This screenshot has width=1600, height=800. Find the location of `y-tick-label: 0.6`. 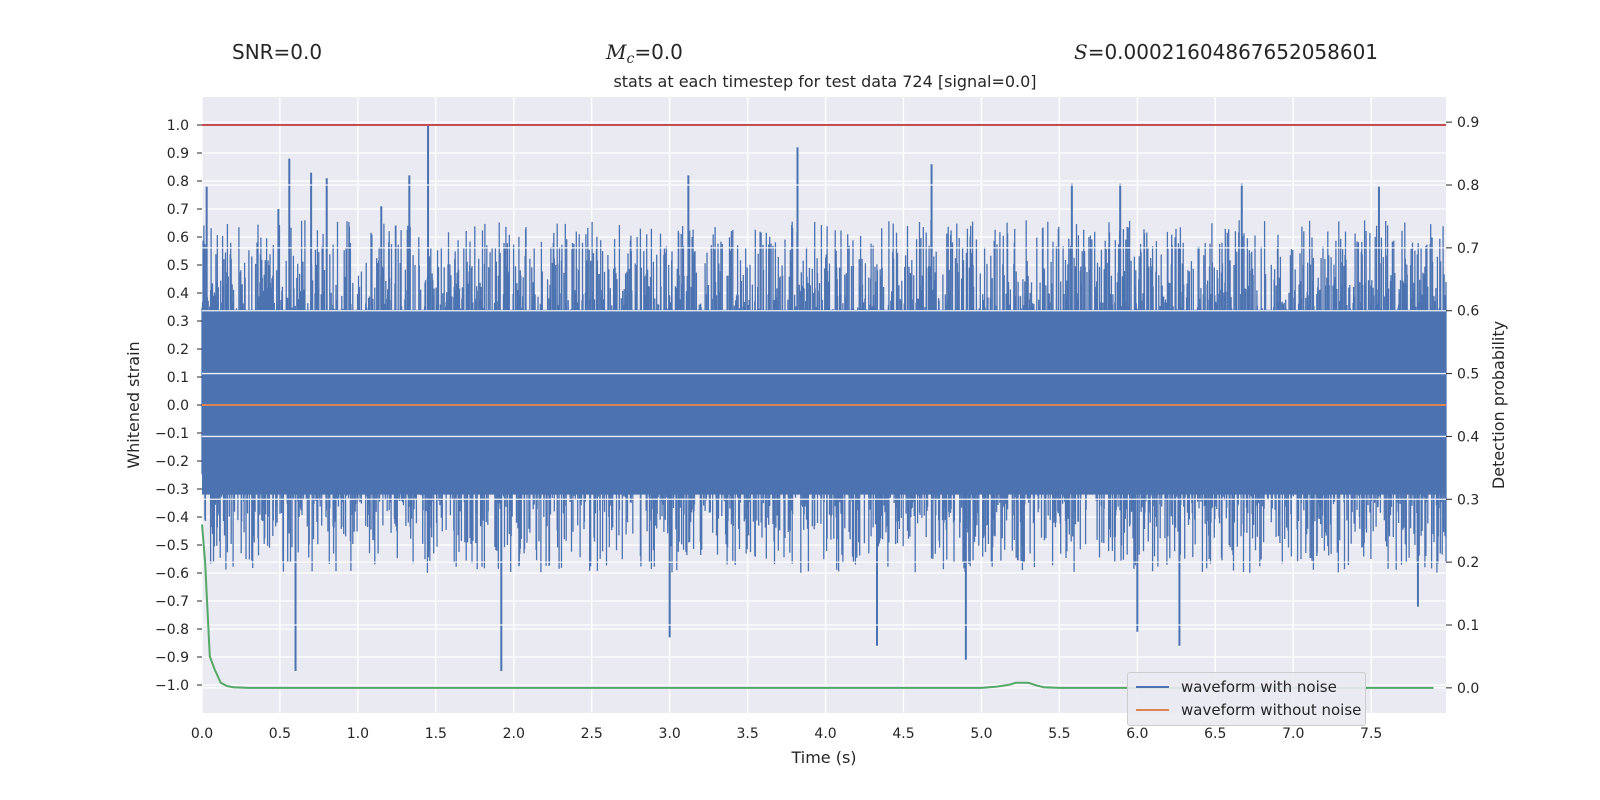

y-tick-label: 0.6 is located at coordinates (178, 238).